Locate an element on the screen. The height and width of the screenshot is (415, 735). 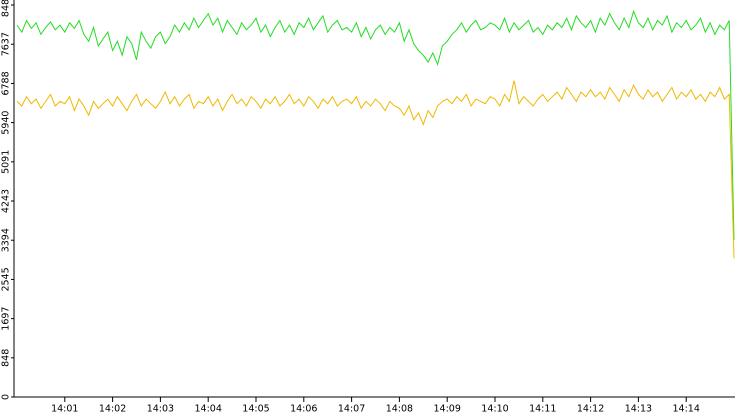
x-tick-label: 14:05 is located at coordinates (255, 409).